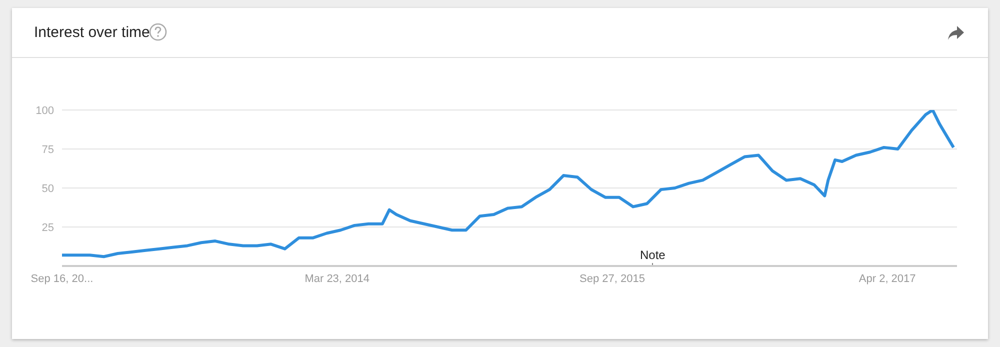 This screenshot has width=1000, height=347. What do you see at coordinates (653, 255) in the screenshot?
I see `annotation: Note` at bounding box center [653, 255].